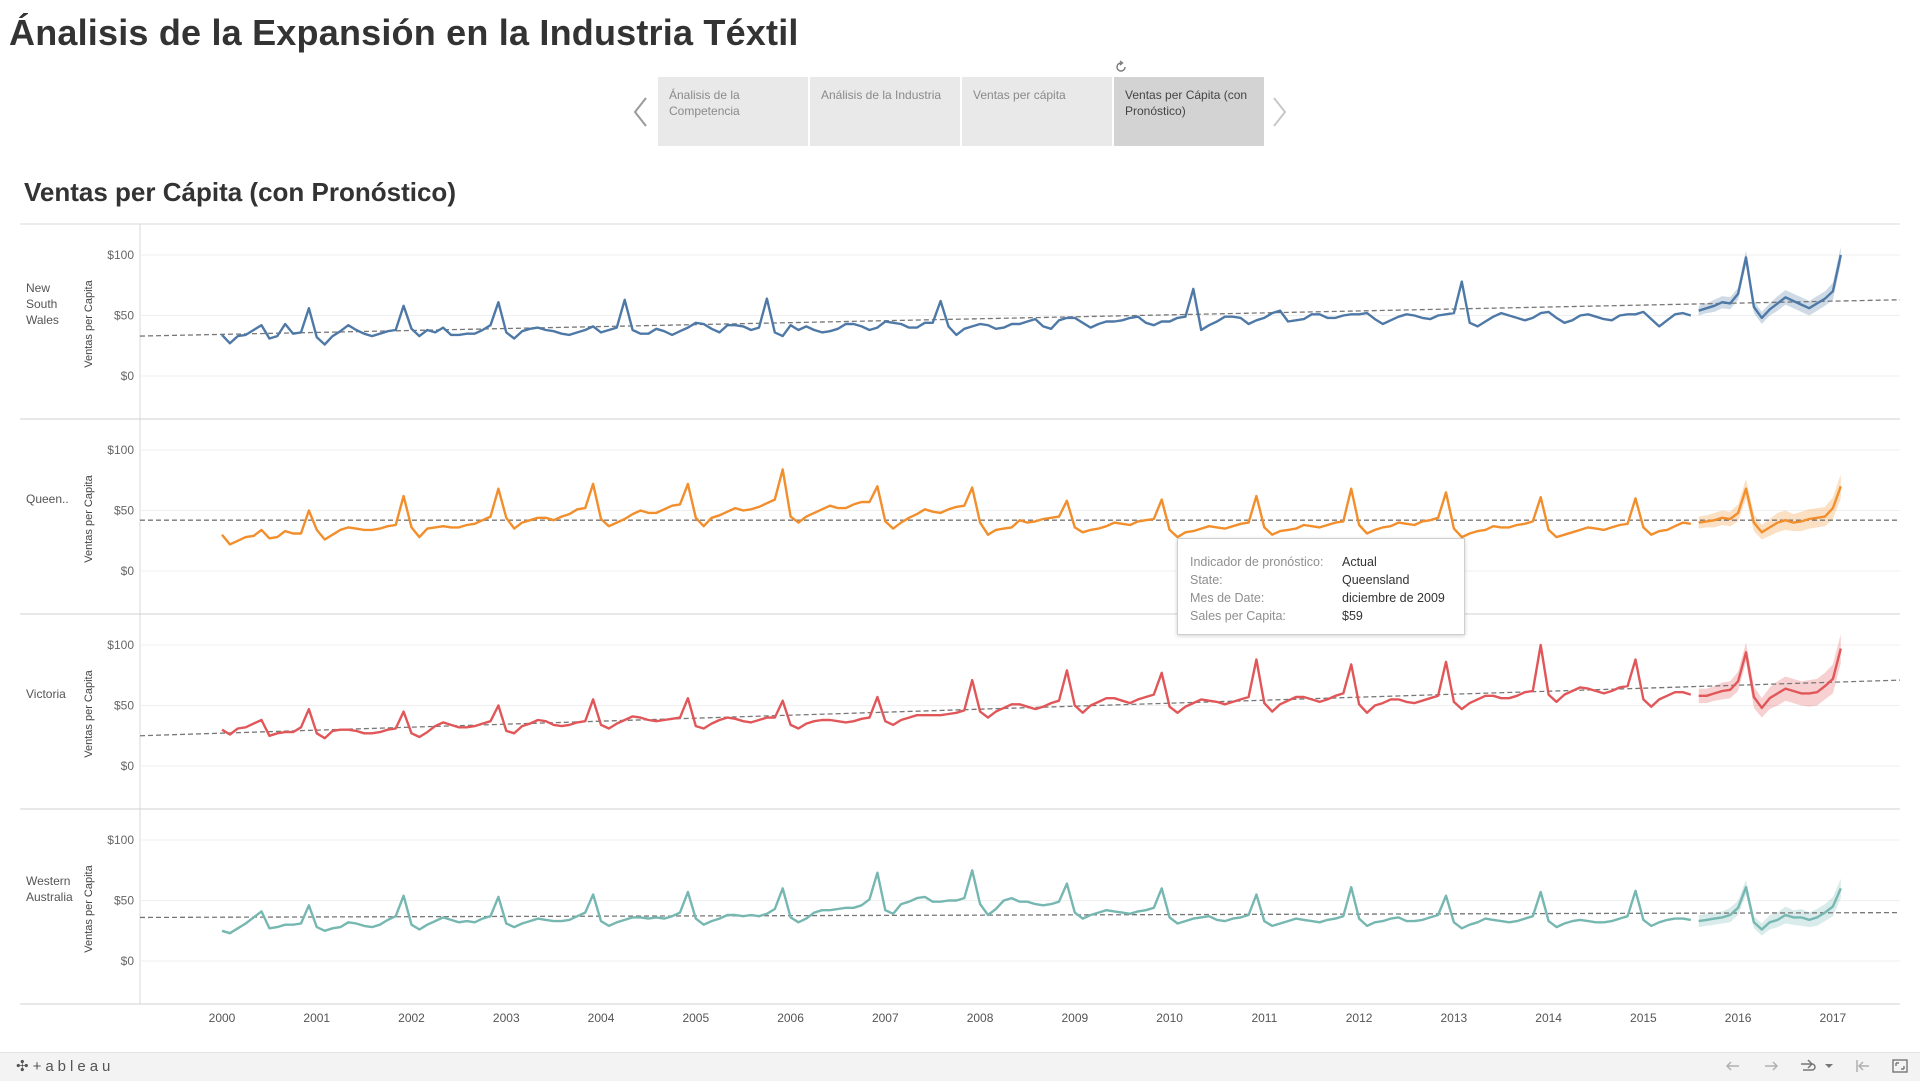  I want to click on tooltip-row: Sales per Capita: $59, so click(1327, 616).